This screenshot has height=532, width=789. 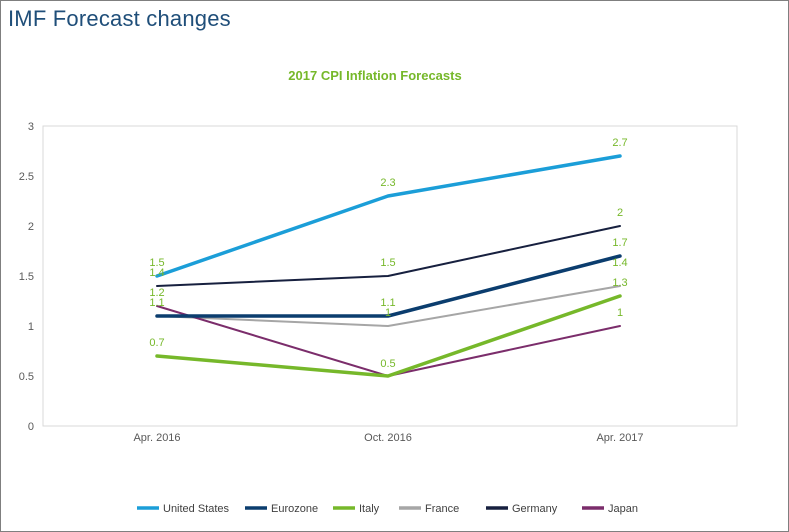 I want to click on series-line-eurozone, so click(x=388, y=286).